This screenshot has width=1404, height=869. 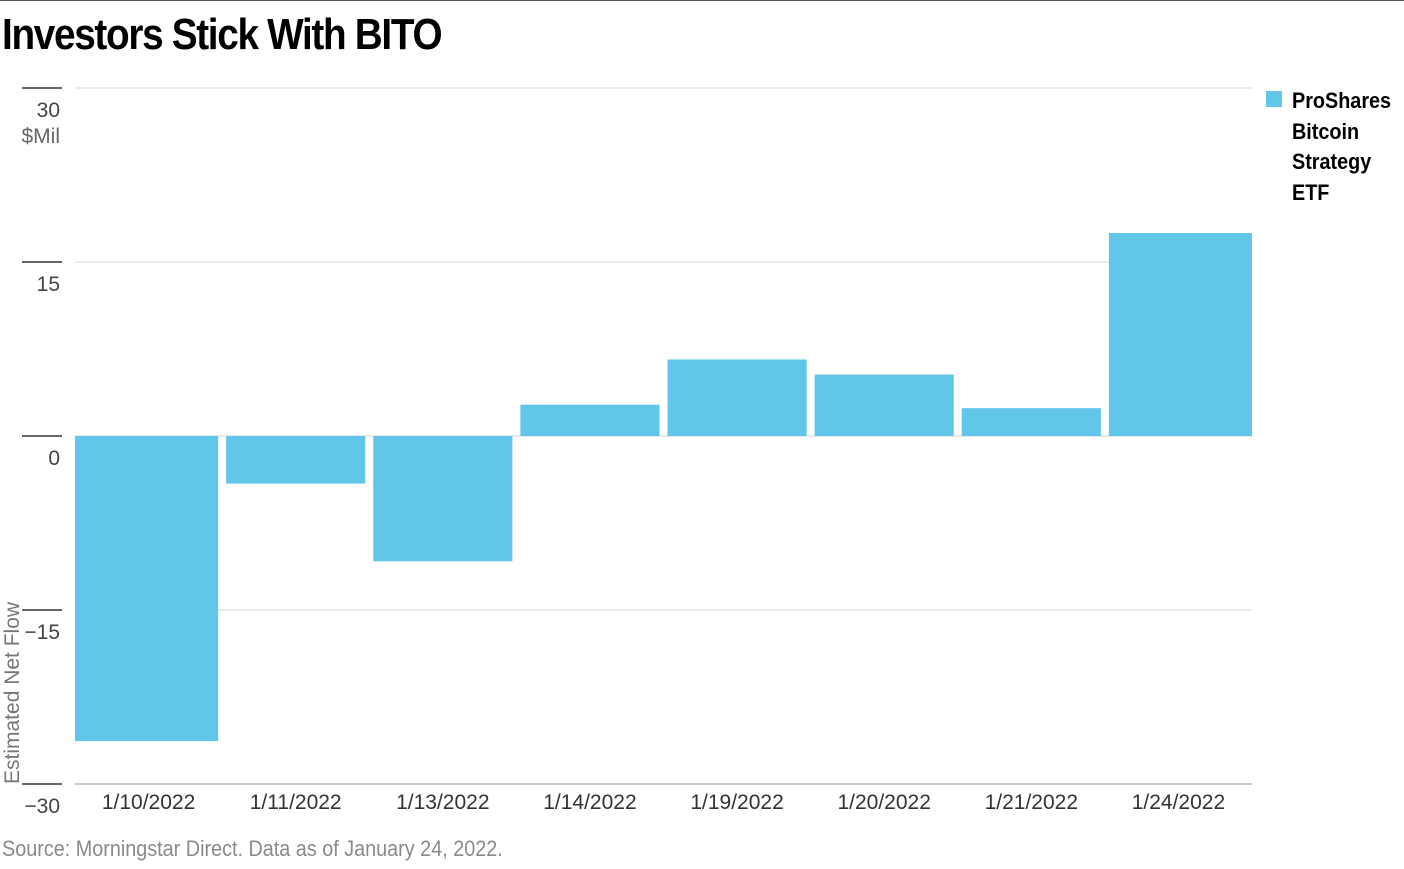 What do you see at coordinates (1342, 146) in the screenshot?
I see `legend-label: ProShares Bitcoin Strategy ETF` at bounding box center [1342, 146].